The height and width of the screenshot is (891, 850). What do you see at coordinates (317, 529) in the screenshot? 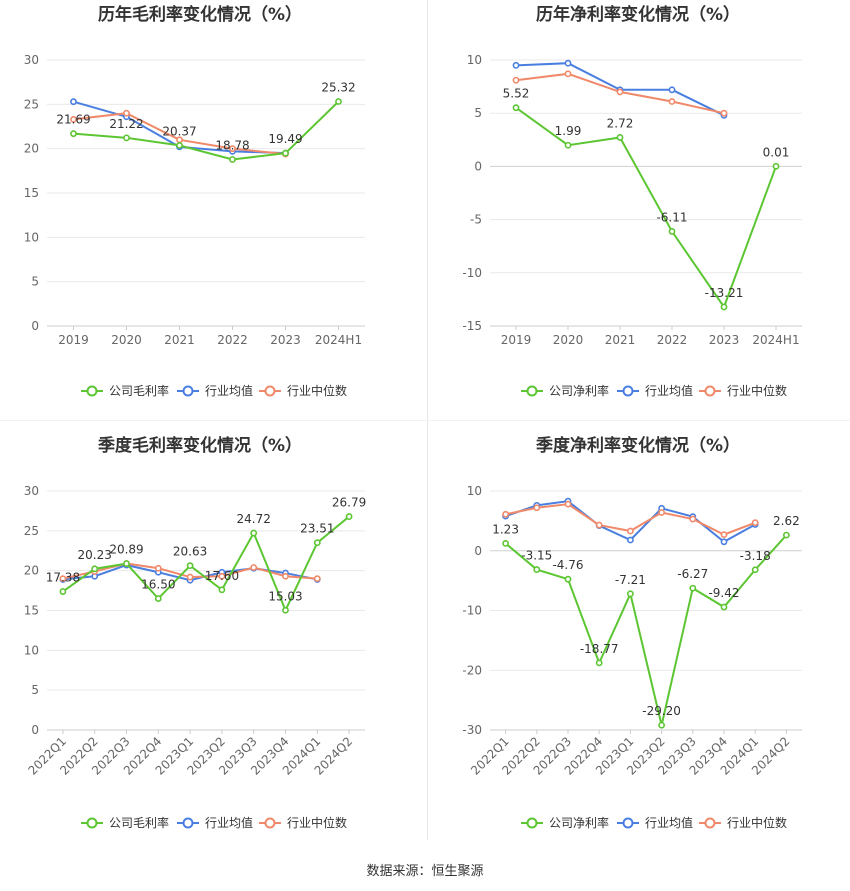
I see `data-label: 23.51` at bounding box center [317, 529].